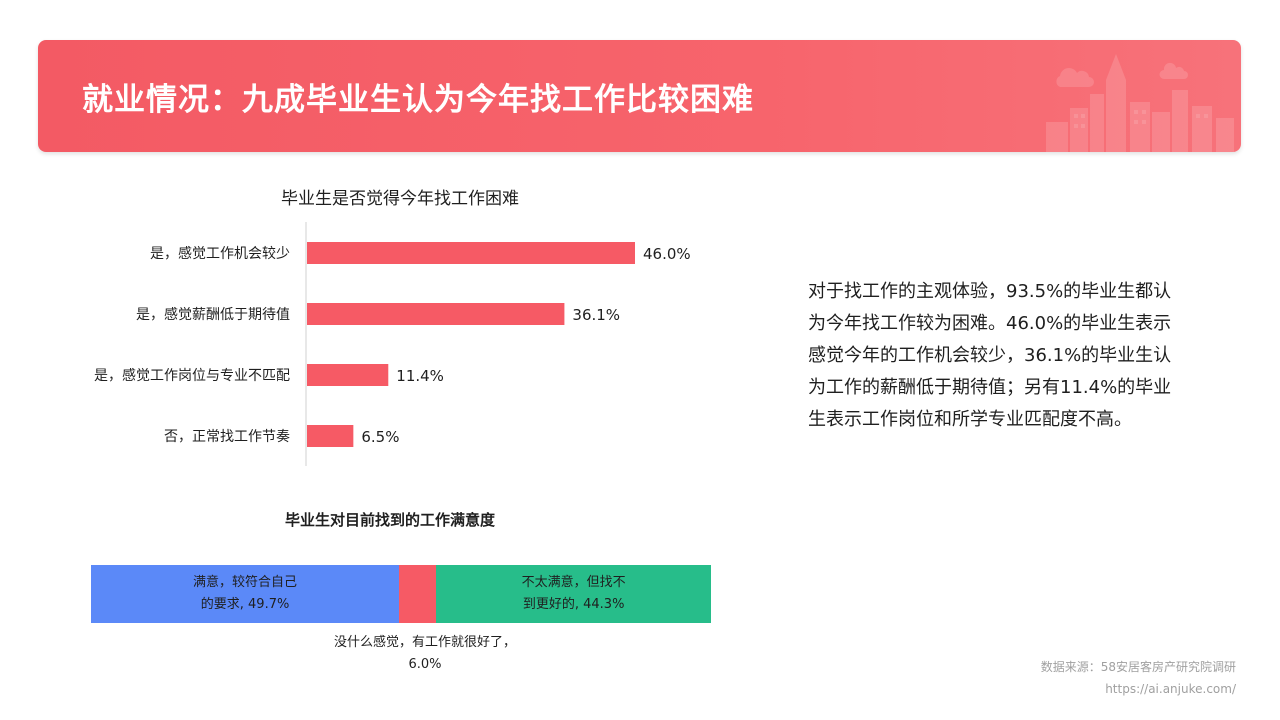 This screenshot has width=1280, height=720. Describe the element at coordinates (425, 654) in the screenshot. I see `segment-neutral-label: 没什么感觉，有工作就很好了， 6.0%` at that location.